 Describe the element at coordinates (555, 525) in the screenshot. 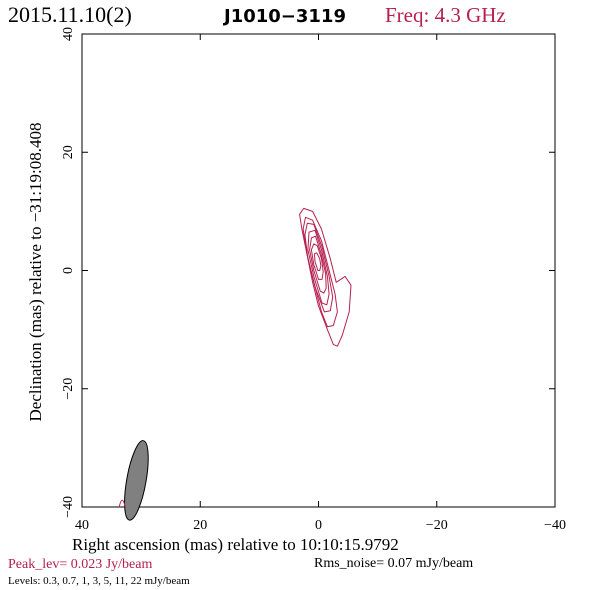

I see `x-tick-label-4: −40` at that location.